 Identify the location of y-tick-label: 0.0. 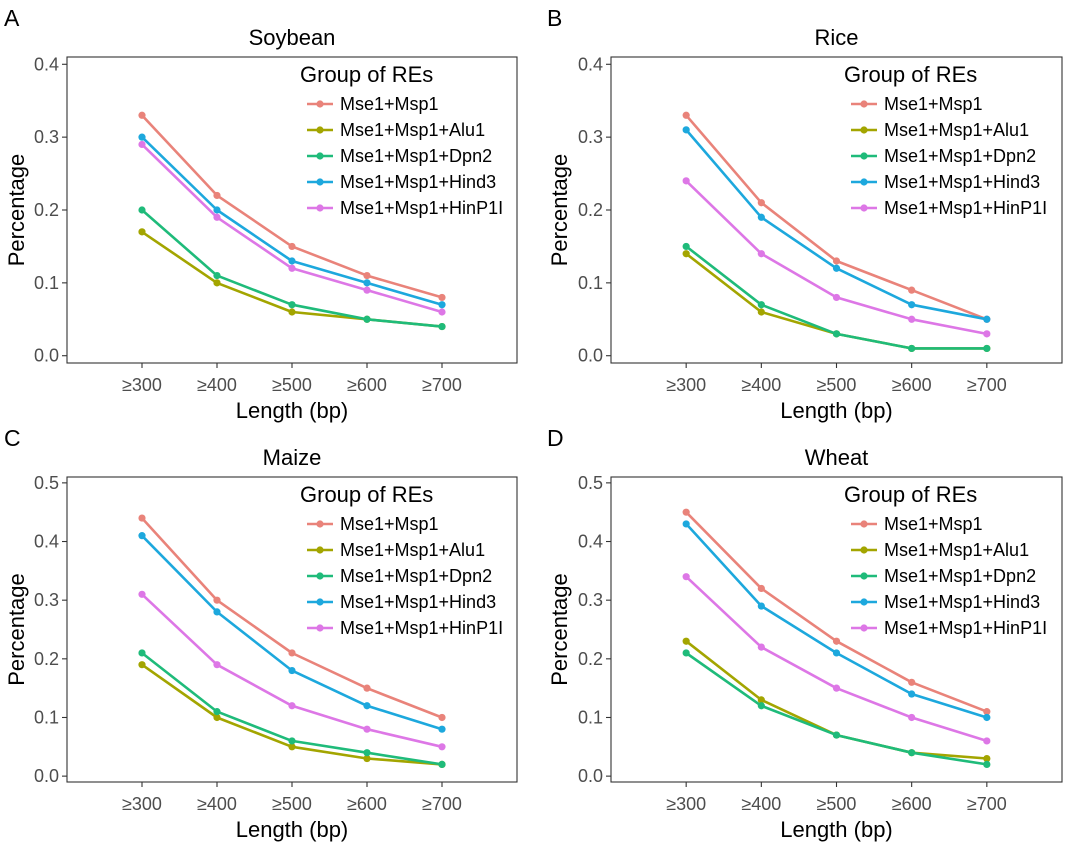
(46, 356).